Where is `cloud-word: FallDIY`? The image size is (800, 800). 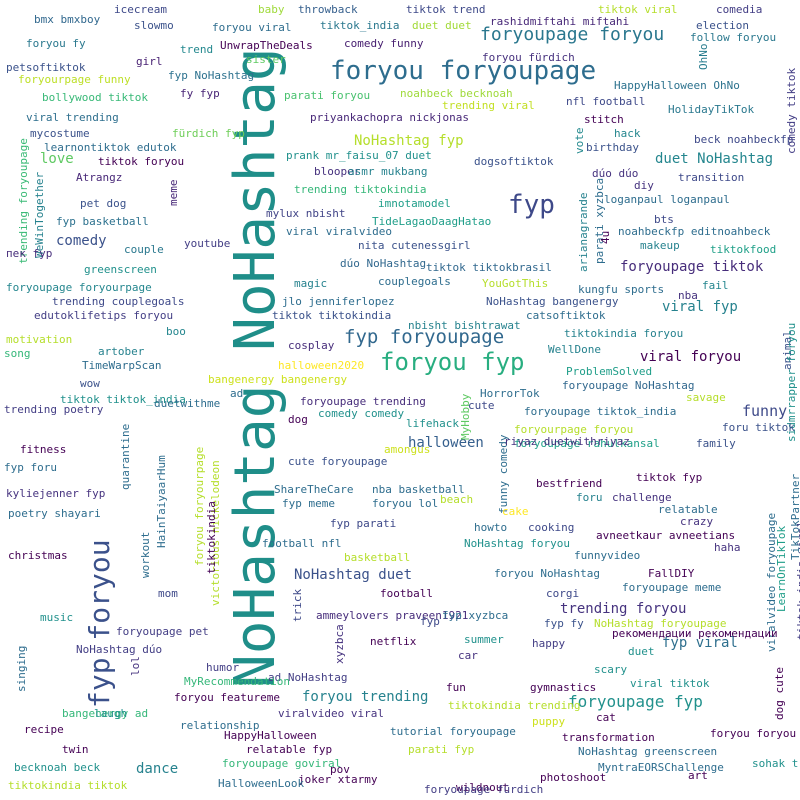
cloud-word: FallDIY is located at coordinates (671, 573).